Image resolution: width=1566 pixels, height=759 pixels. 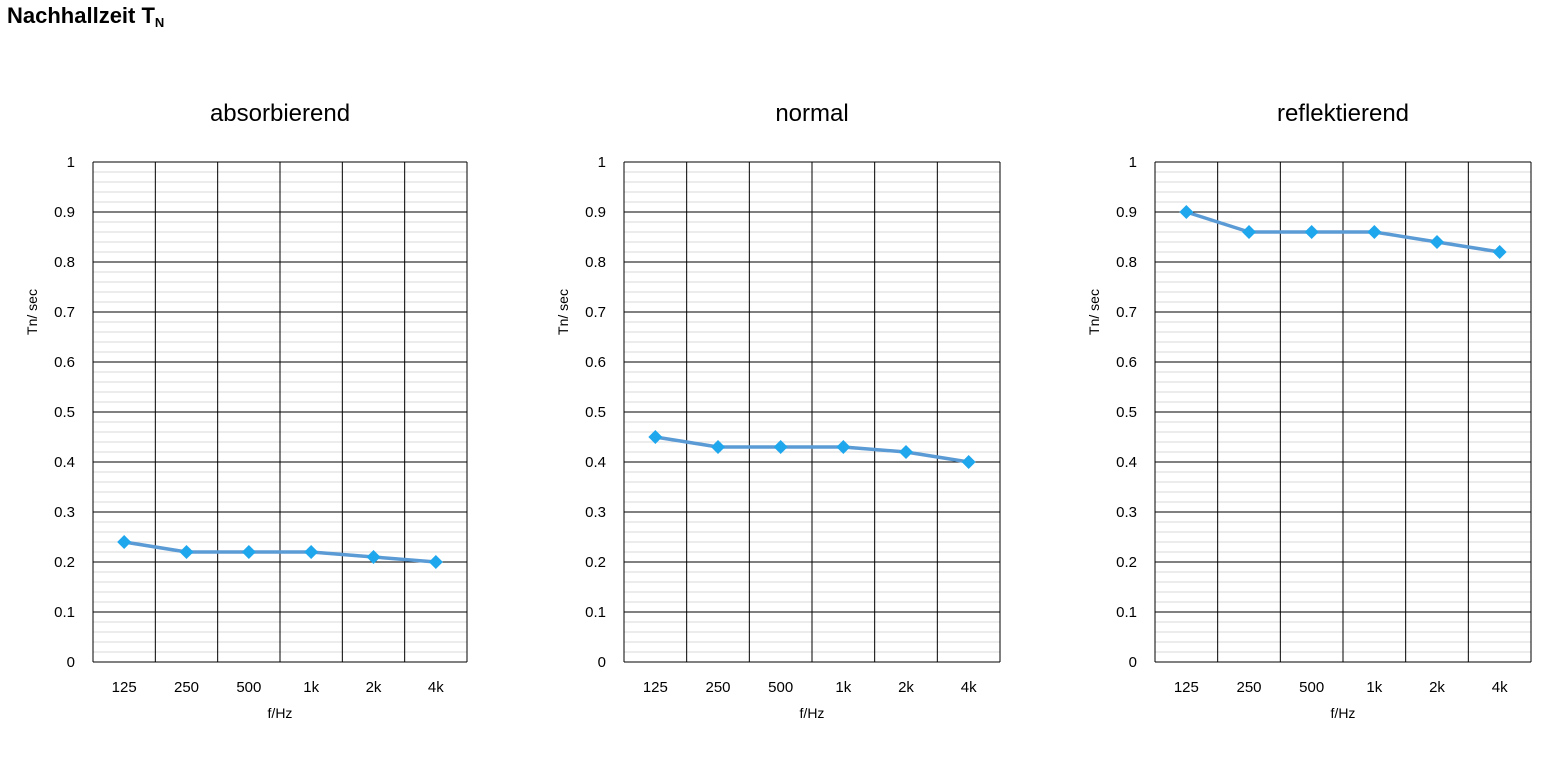 What do you see at coordinates (280, 113) in the screenshot?
I see `chart-title: absorbierend` at bounding box center [280, 113].